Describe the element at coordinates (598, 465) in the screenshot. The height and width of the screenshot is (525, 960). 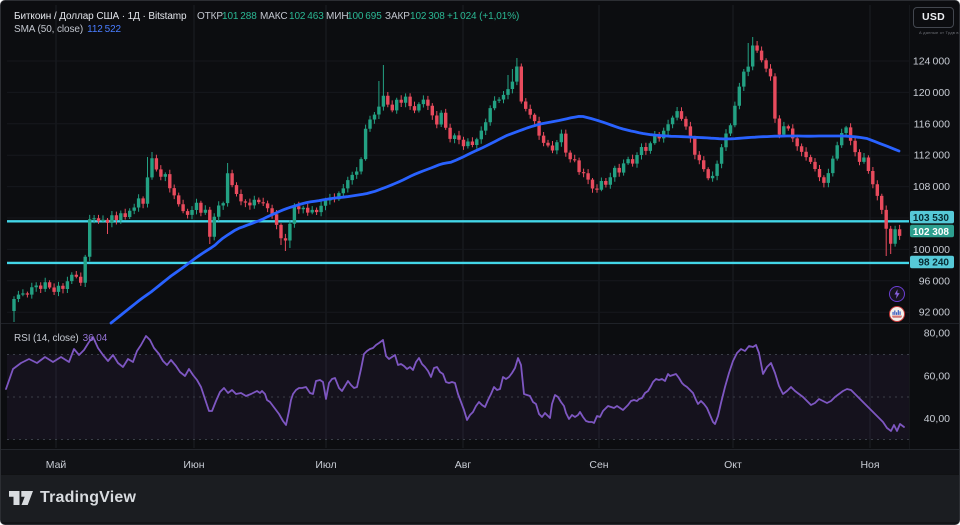
I see `svg-text: Сен` at that location.